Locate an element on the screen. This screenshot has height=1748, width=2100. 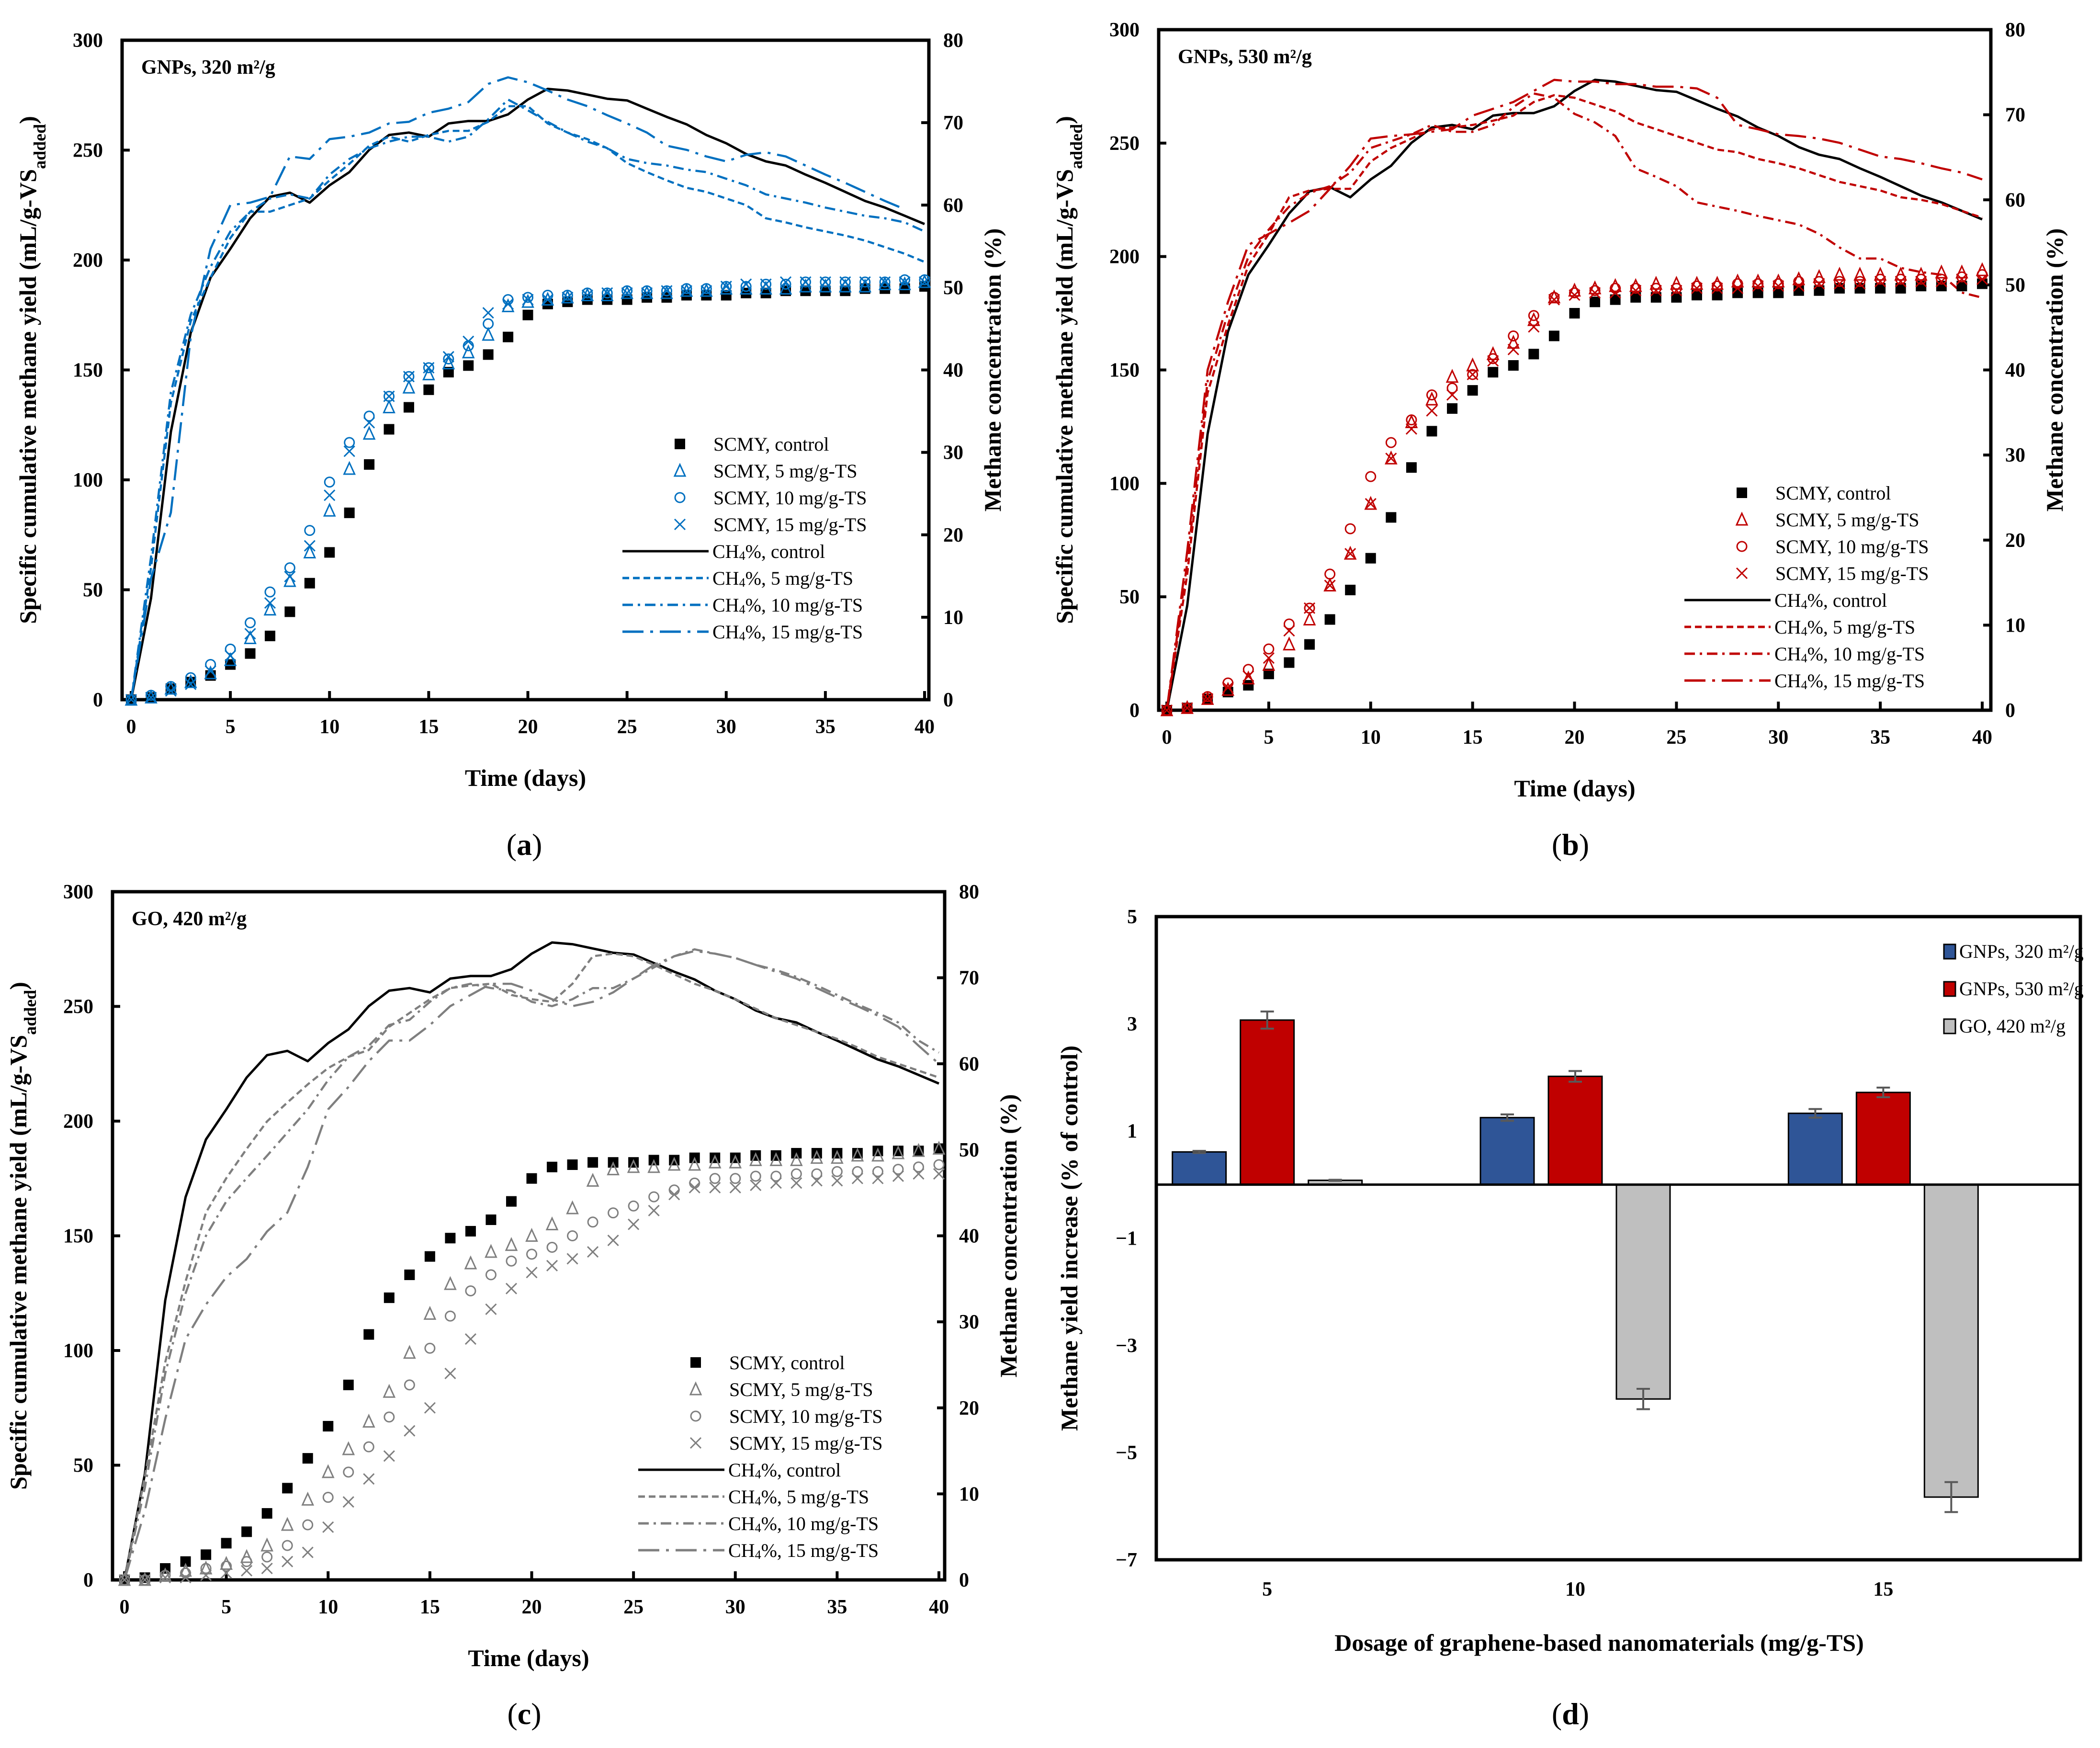
legend-label: SCMY, 10 mg/g-TS is located at coordinates (790, 498).